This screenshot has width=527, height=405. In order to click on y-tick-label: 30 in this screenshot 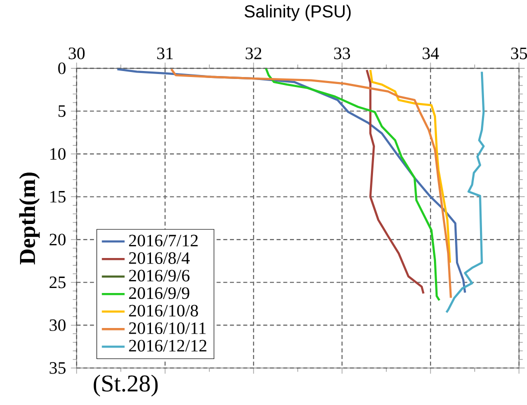, I will do `click(58, 325)`.